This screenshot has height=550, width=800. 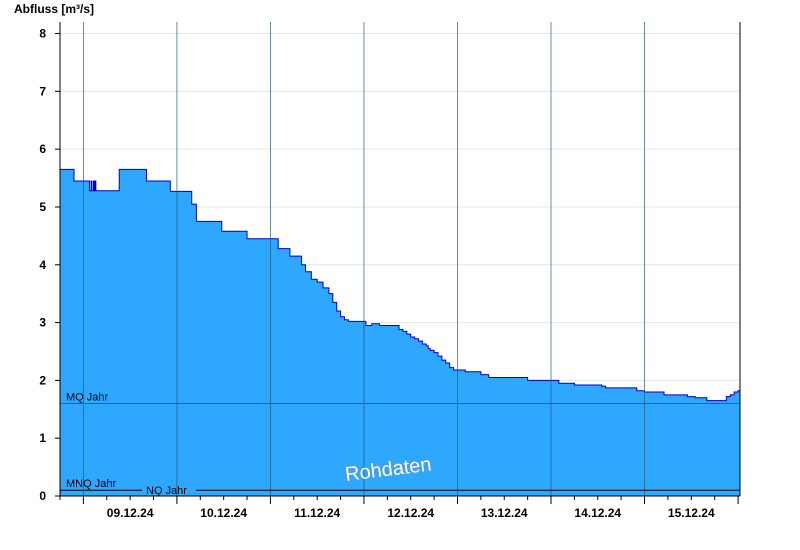 I want to click on y-axis-label: Abfluss [m³/s], so click(x=54, y=9).